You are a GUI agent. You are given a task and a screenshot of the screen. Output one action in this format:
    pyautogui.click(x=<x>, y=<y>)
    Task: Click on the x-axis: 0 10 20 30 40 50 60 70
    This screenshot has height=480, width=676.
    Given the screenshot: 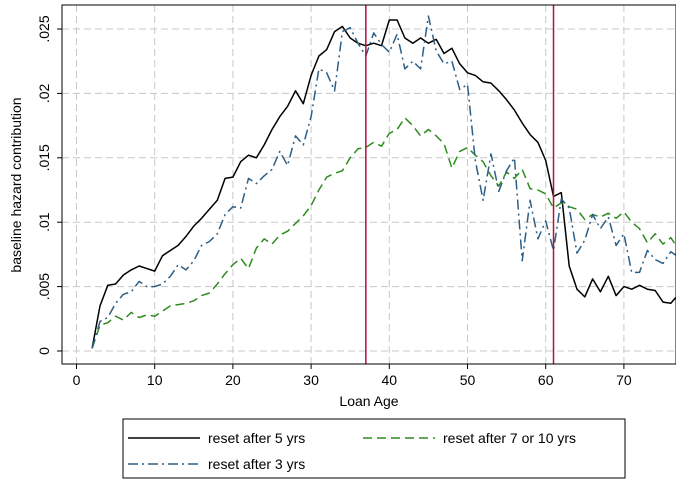 What is the action you would take?
    pyautogui.click(x=352, y=376)
    